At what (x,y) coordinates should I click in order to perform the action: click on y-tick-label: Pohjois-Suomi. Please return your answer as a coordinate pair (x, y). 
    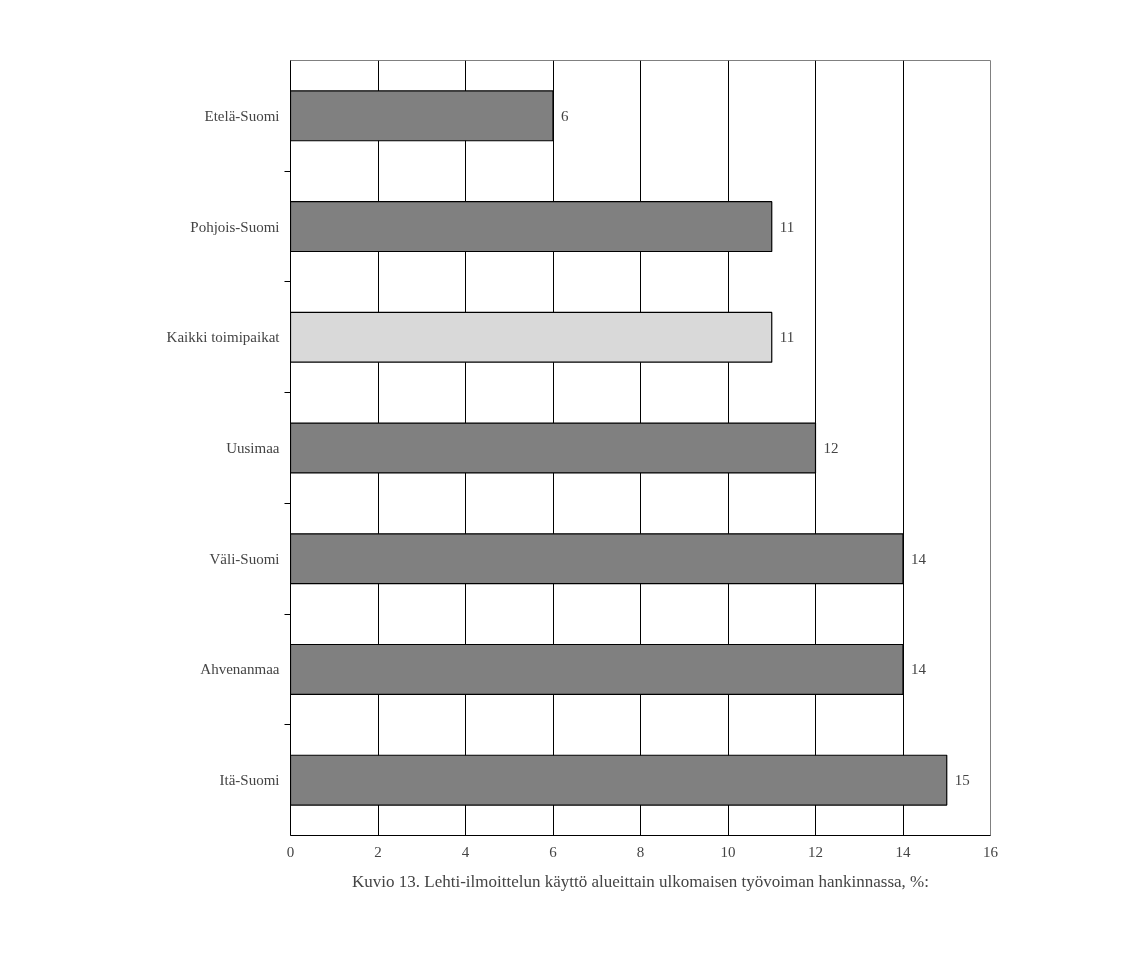
    Looking at the image, I should click on (235, 226).